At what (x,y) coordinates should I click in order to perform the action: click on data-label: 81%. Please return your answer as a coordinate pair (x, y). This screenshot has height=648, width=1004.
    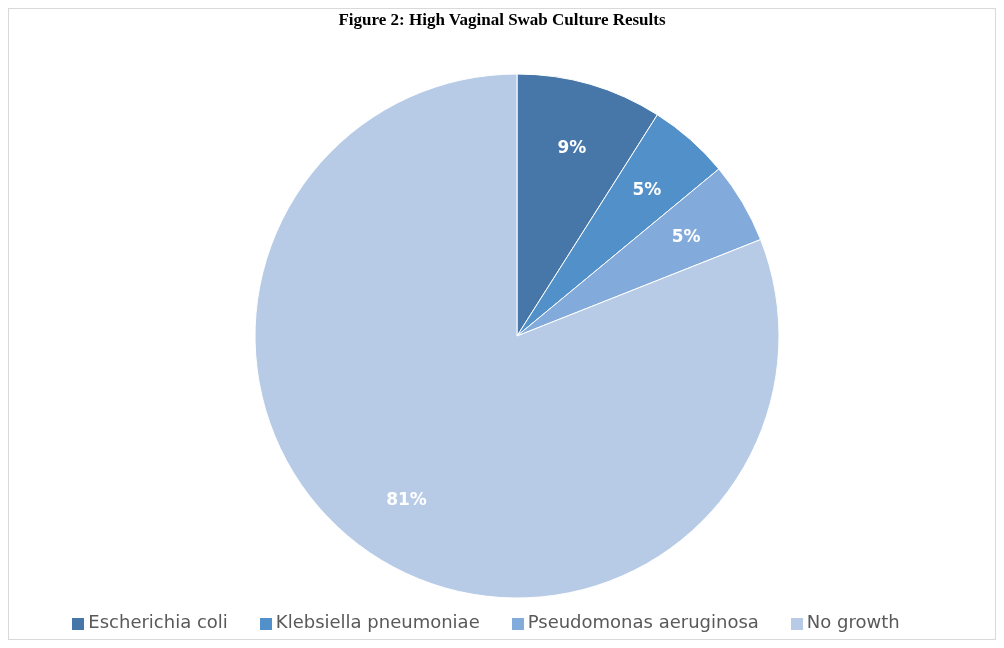
    Looking at the image, I should click on (406, 498).